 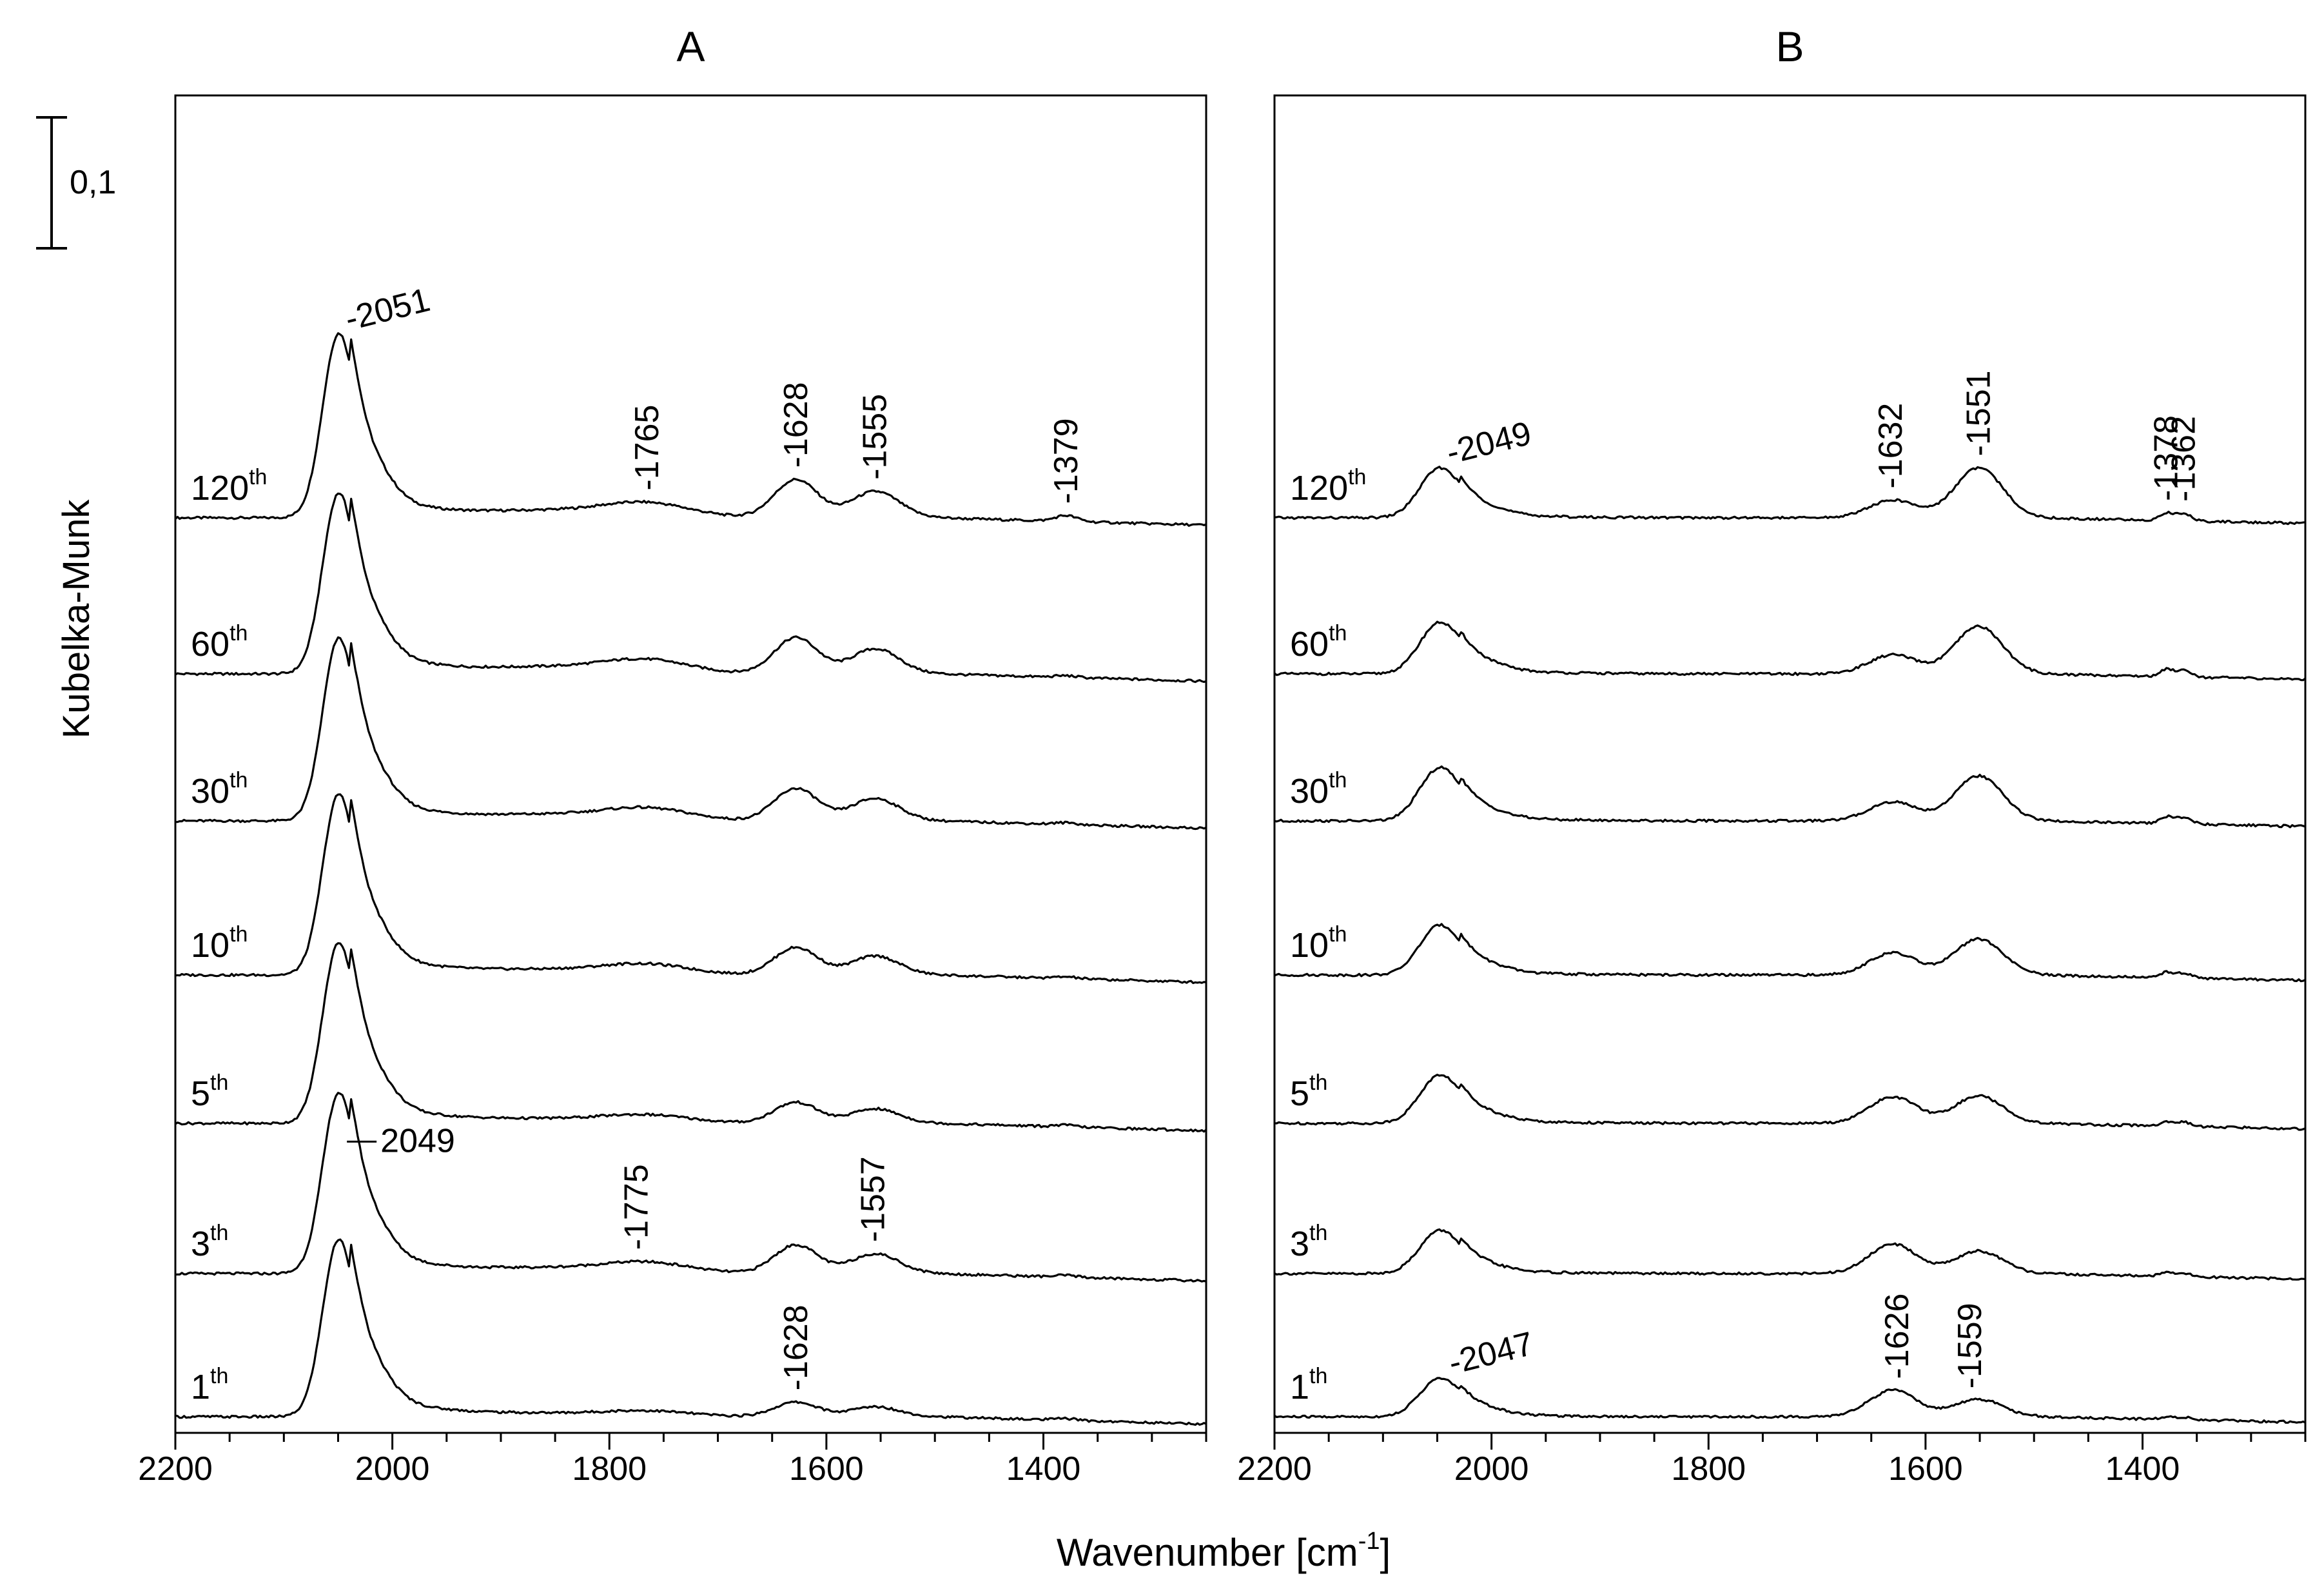 I want to click on peak-annotation-2049: -2049, so click(x=1489, y=443).